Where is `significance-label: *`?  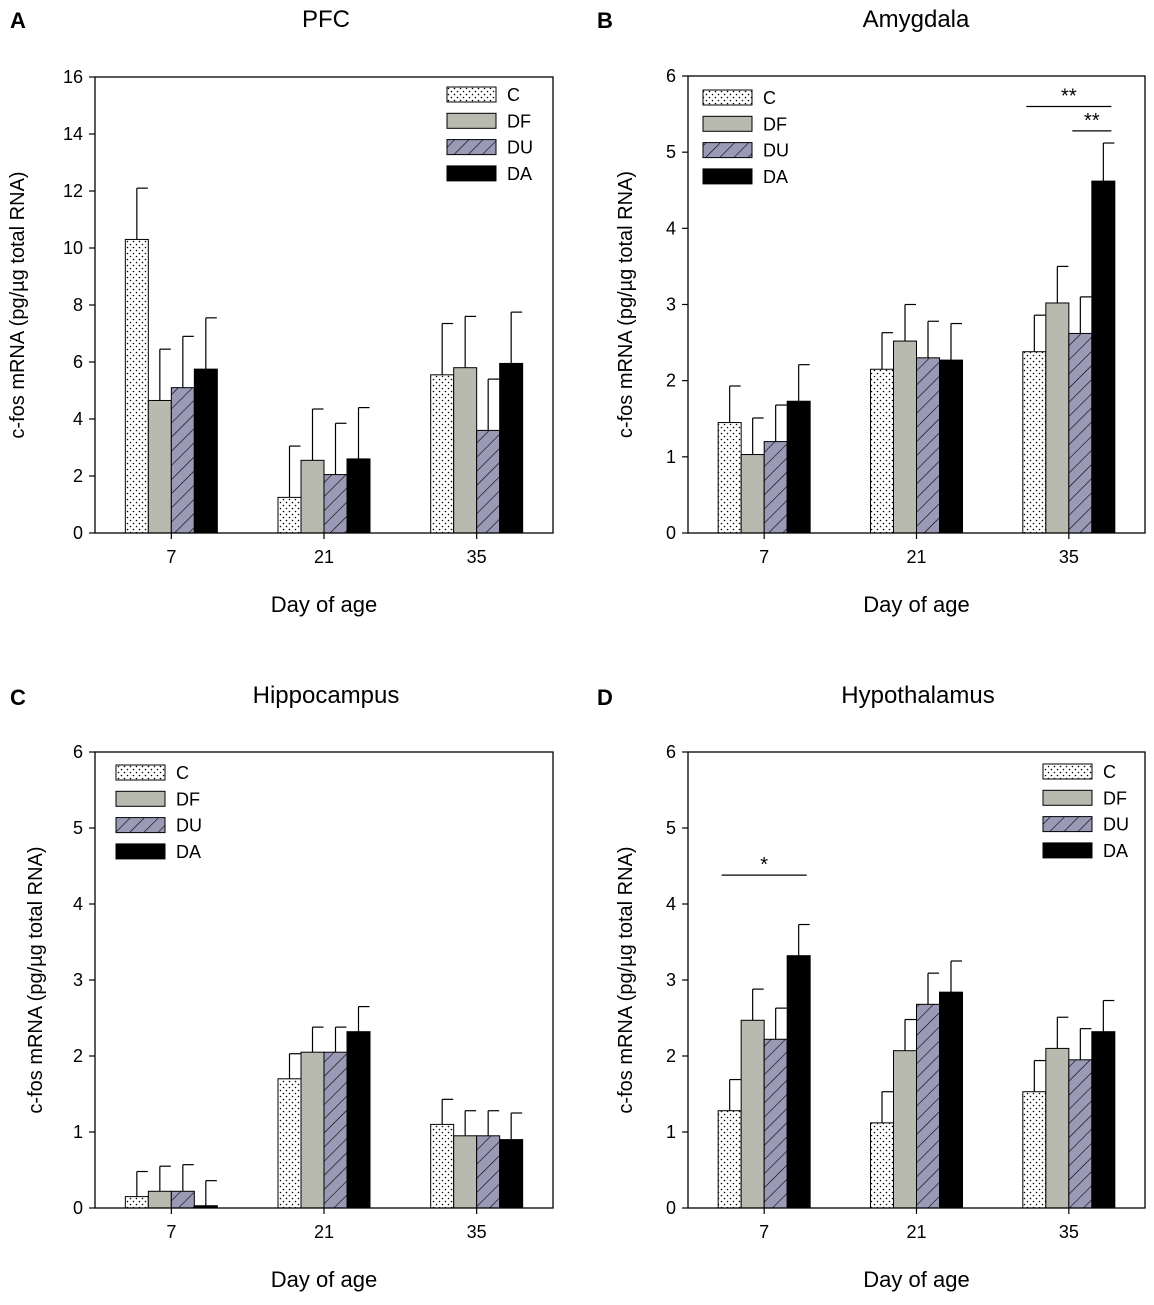 significance-label: * is located at coordinates (764, 865).